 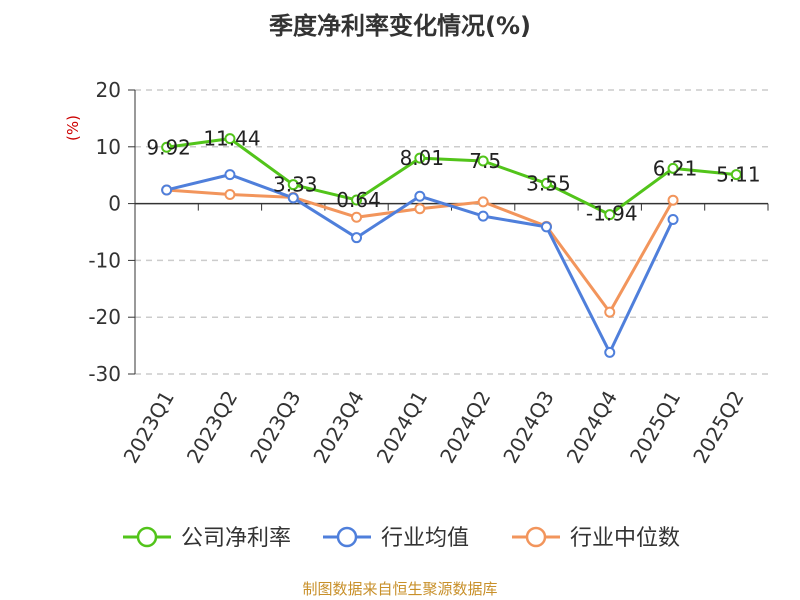 What do you see at coordinates (465, 427) in the screenshot?
I see `x-tick-label: 2024Q2` at bounding box center [465, 427].